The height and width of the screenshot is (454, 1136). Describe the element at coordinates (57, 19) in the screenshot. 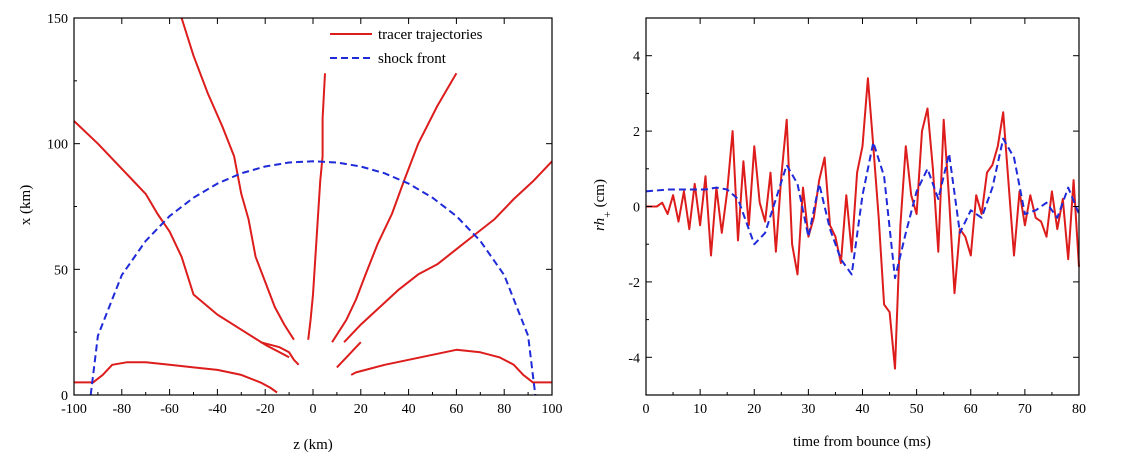

I see `left-y-tick-label: 150` at that location.